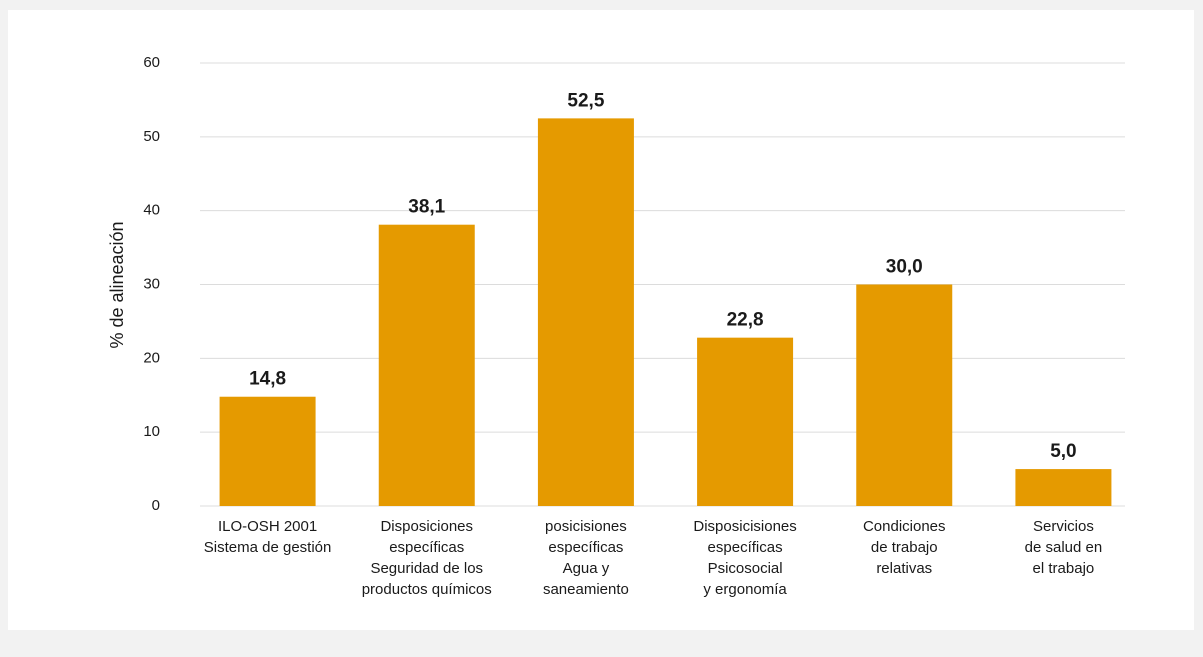 This screenshot has width=1203, height=657. What do you see at coordinates (586, 589) in the screenshot?
I see `x-tick-label: saneamiento` at bounding box center [586, 589].